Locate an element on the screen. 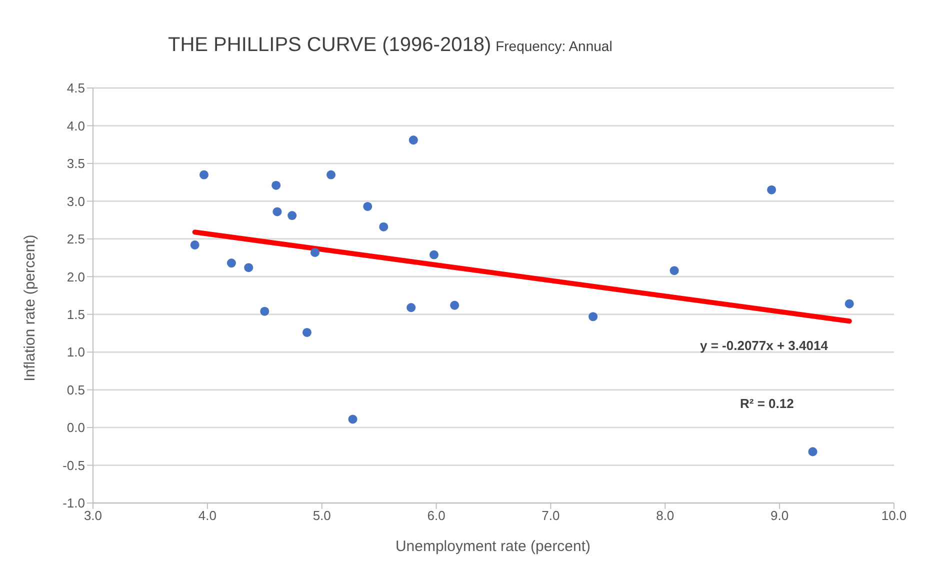 This screenshot has width=927, height=582. y-tick-label: 0.5 is located at coordinates (75, 390).